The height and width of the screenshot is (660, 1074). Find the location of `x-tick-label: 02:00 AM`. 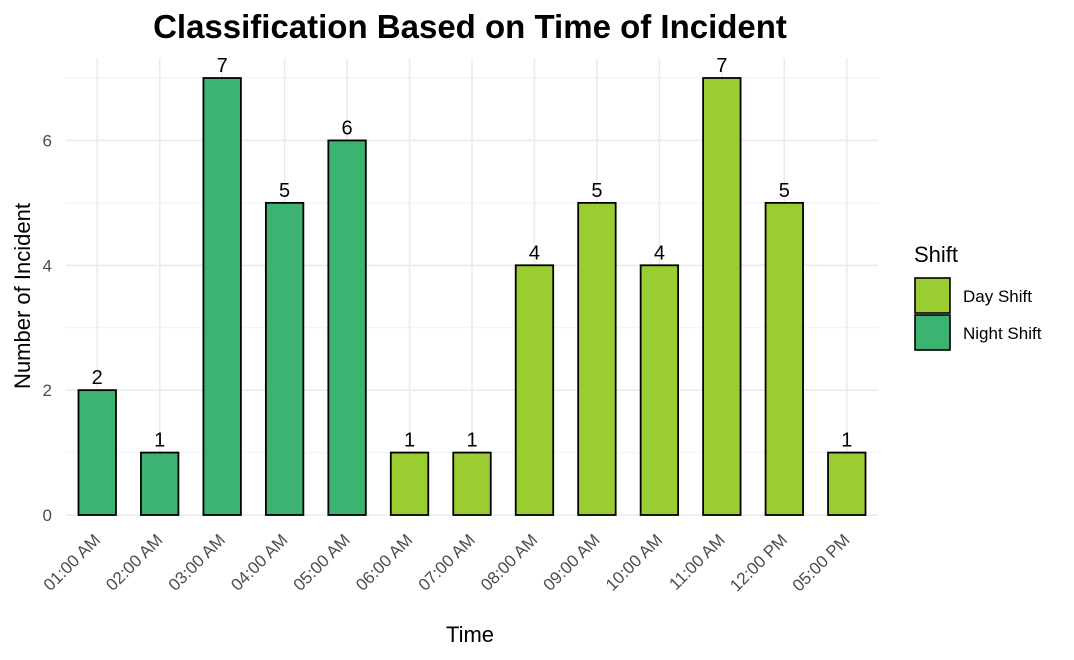

x-tick-label: 02:00 AM is located at coordinates (134, 562).